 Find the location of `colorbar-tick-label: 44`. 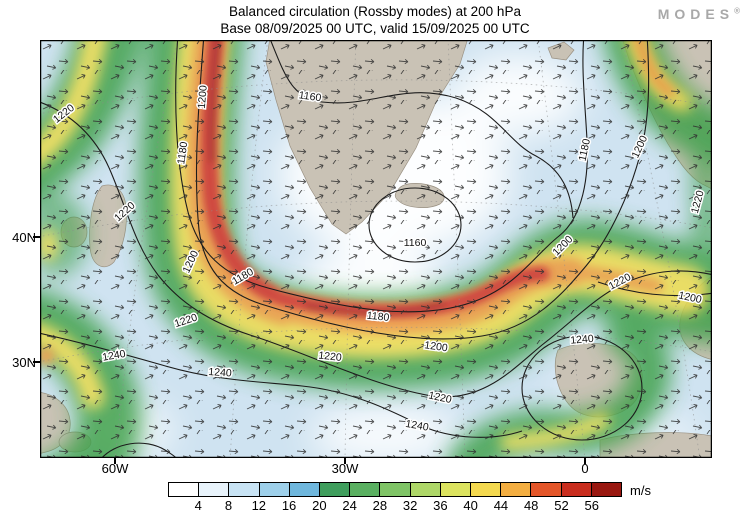

colorbar-tick-label: 44 is located at coordinates (501, 505).